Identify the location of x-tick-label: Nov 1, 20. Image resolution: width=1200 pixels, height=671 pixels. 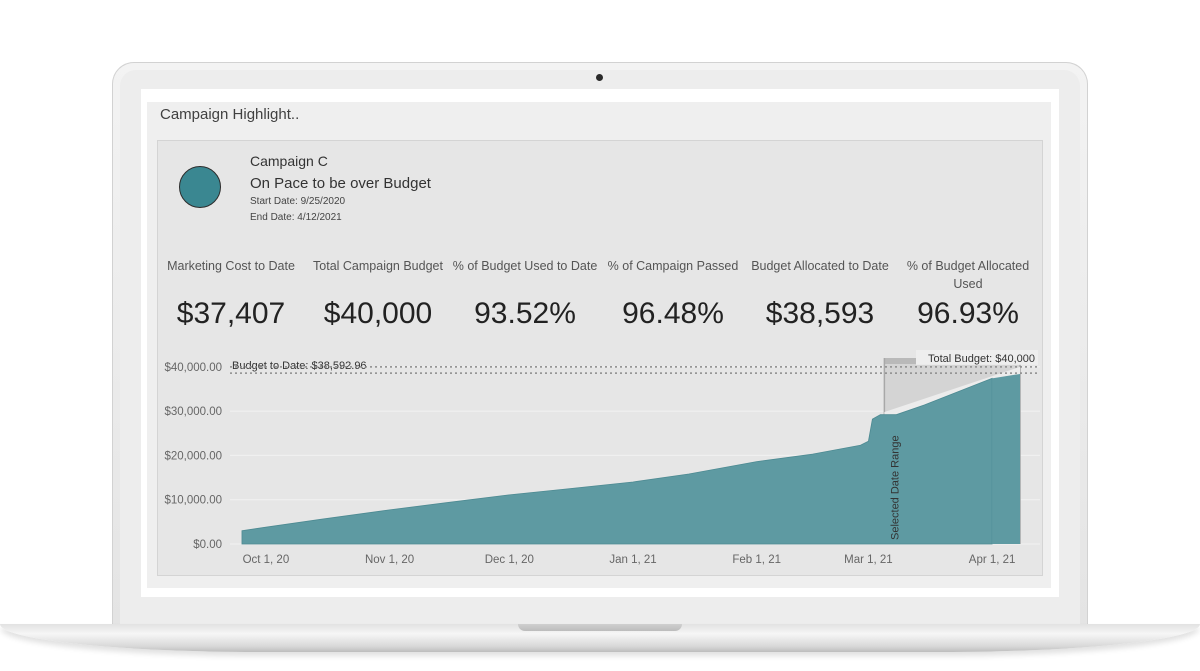
(389, 560).